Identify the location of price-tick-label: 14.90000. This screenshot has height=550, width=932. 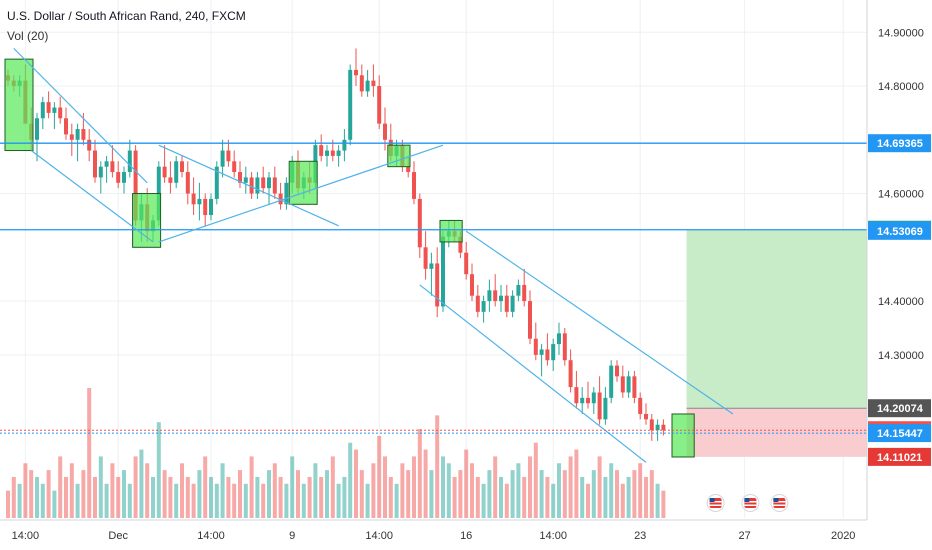
(901, 33).